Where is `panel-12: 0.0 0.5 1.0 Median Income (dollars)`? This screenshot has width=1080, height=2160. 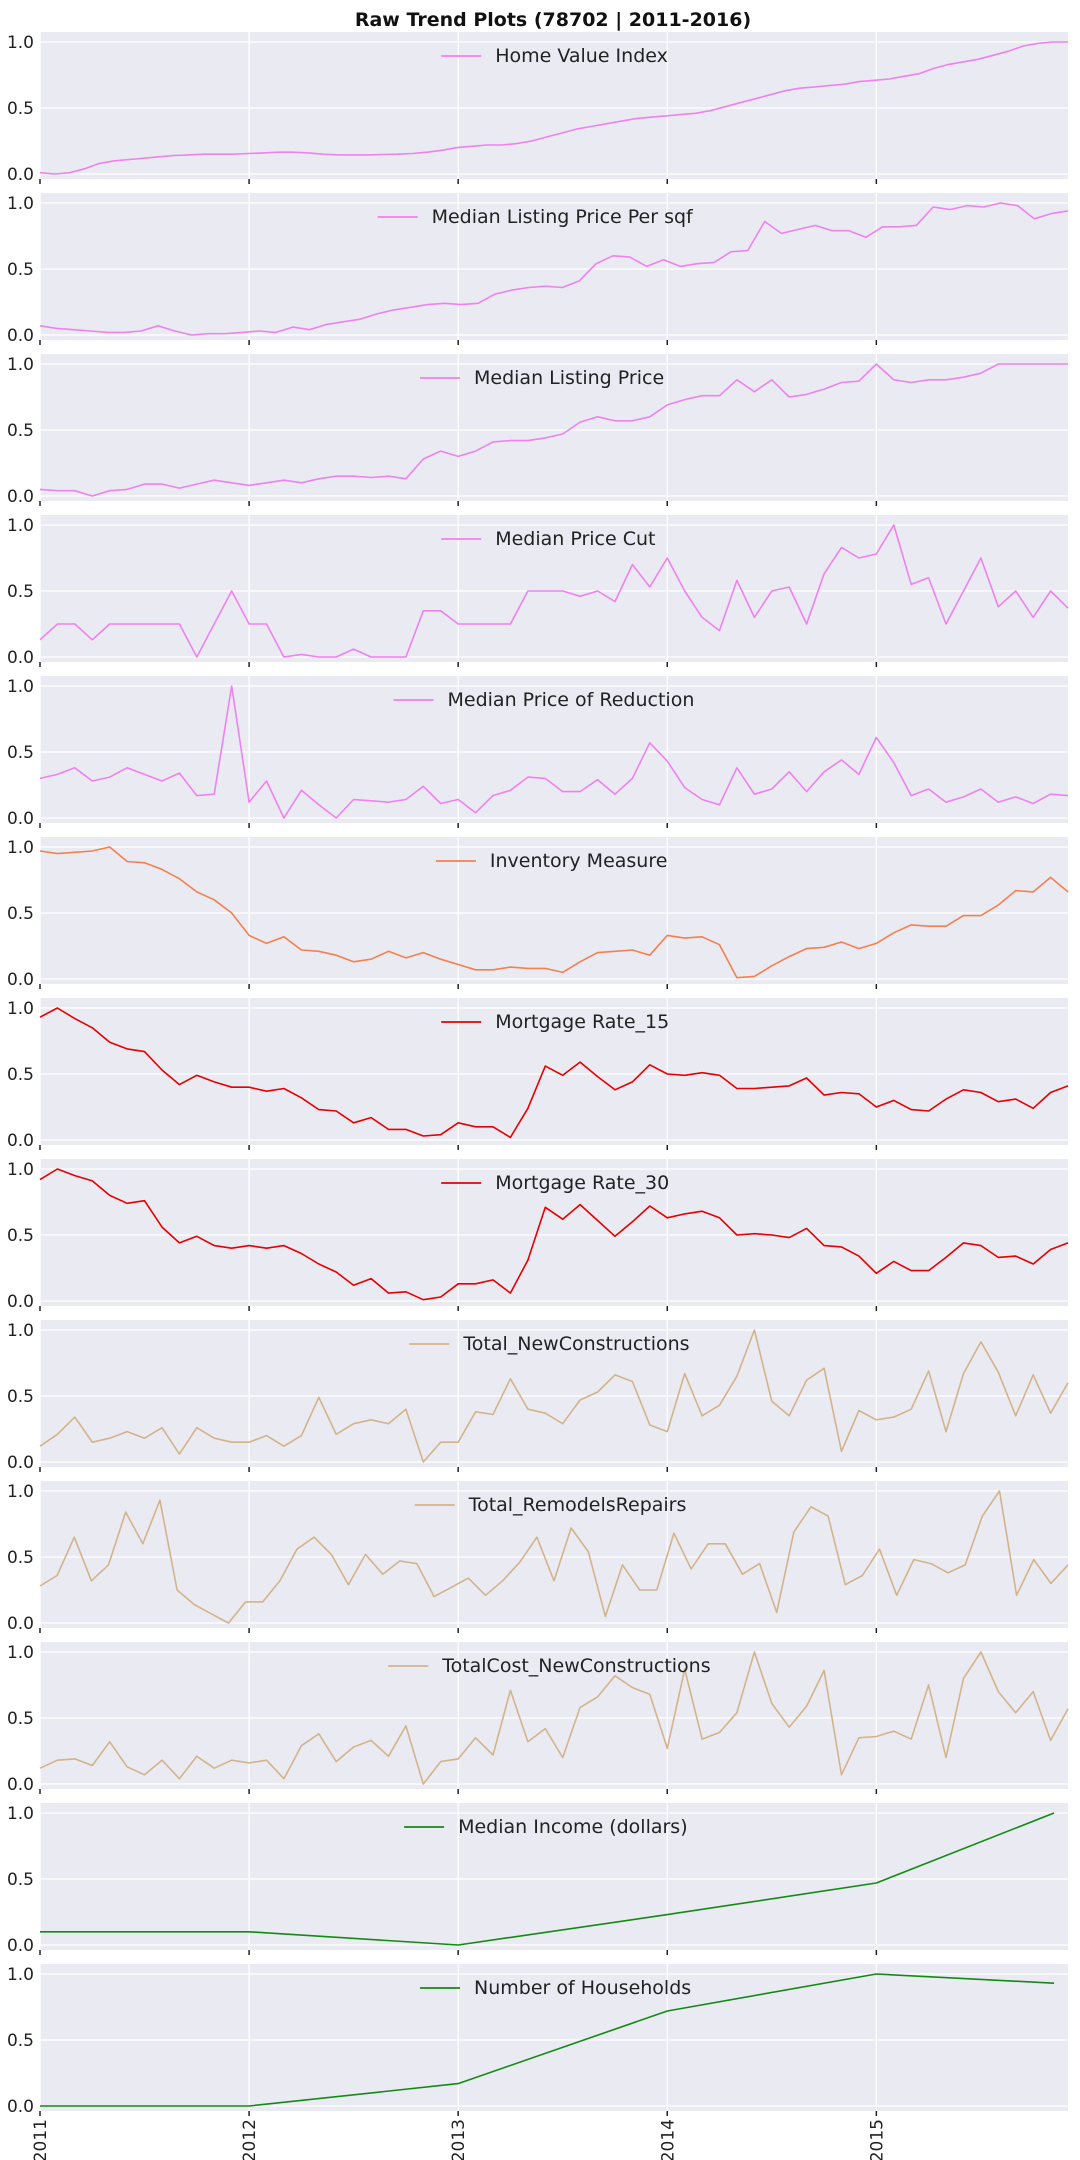
panel-12: 0.0 0.5 1.0 Median Income (dollars) is located at coordinates (537, 1879).